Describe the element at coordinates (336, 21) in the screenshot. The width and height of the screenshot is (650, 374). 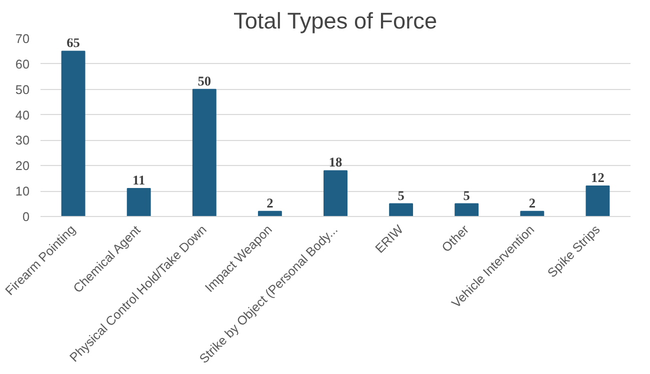
I see `chart-title: Total Types of Force` at that location.